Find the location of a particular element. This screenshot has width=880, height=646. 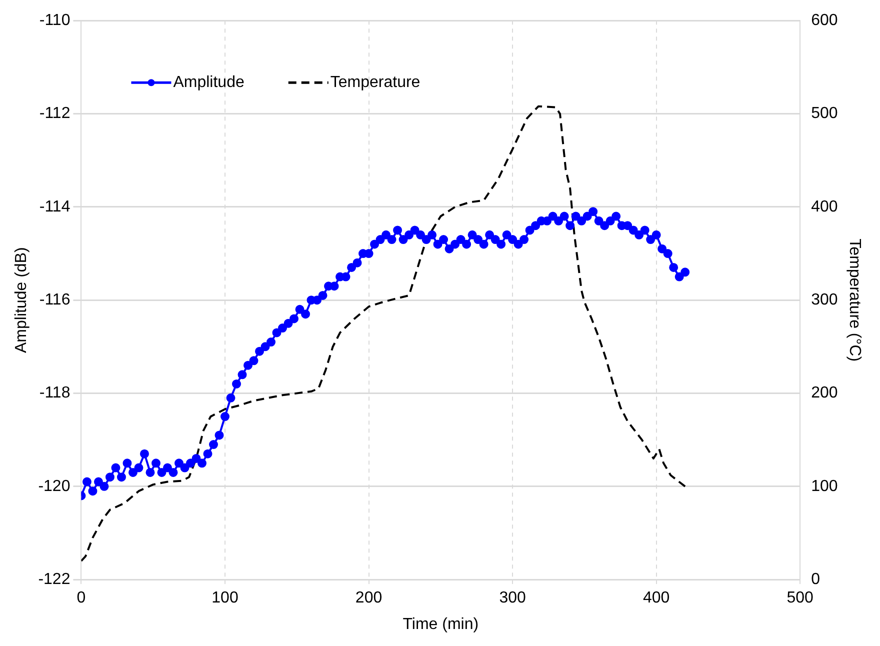

x-tick-label: 500 is located at coordinates (800, 598).